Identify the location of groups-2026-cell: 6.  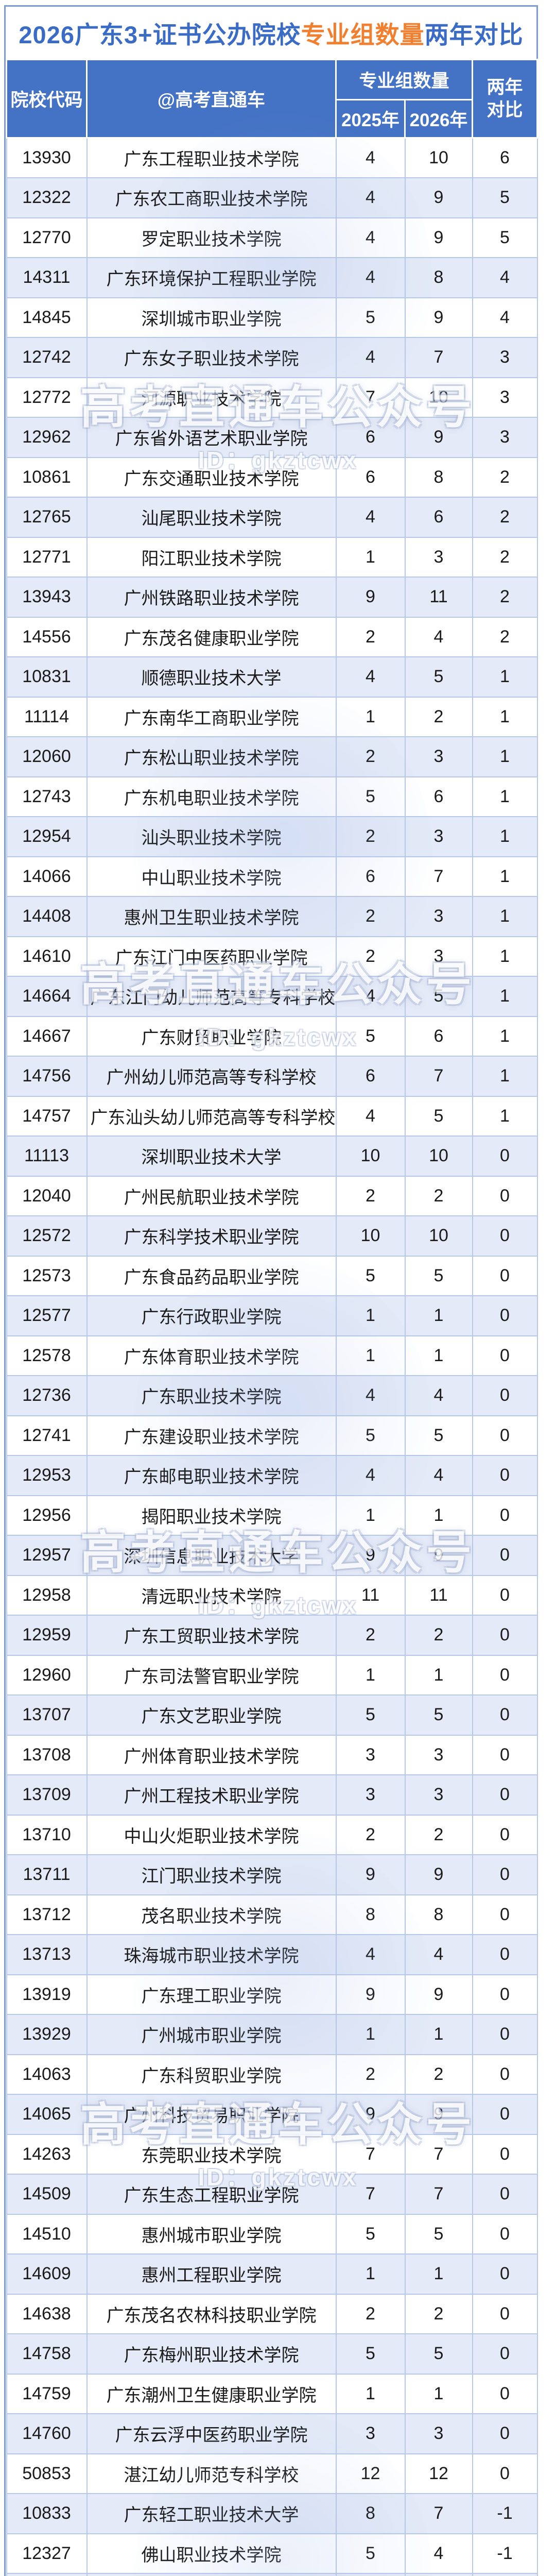
(438, 517).